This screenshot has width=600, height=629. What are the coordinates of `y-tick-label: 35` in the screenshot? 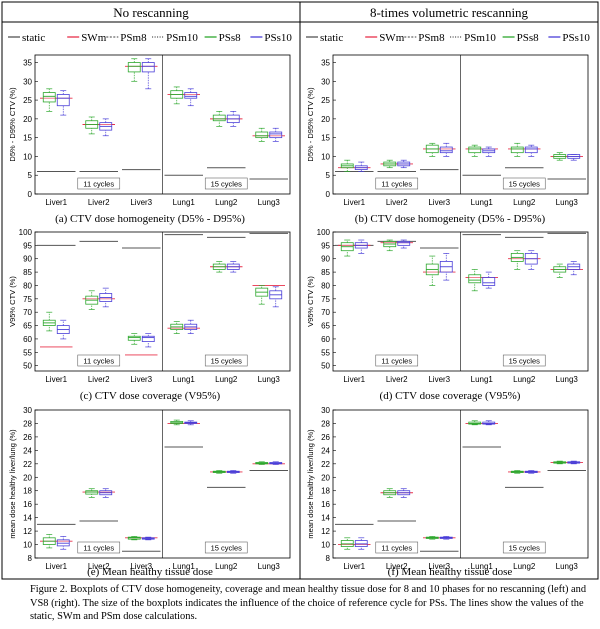 It's located at (27, 63).